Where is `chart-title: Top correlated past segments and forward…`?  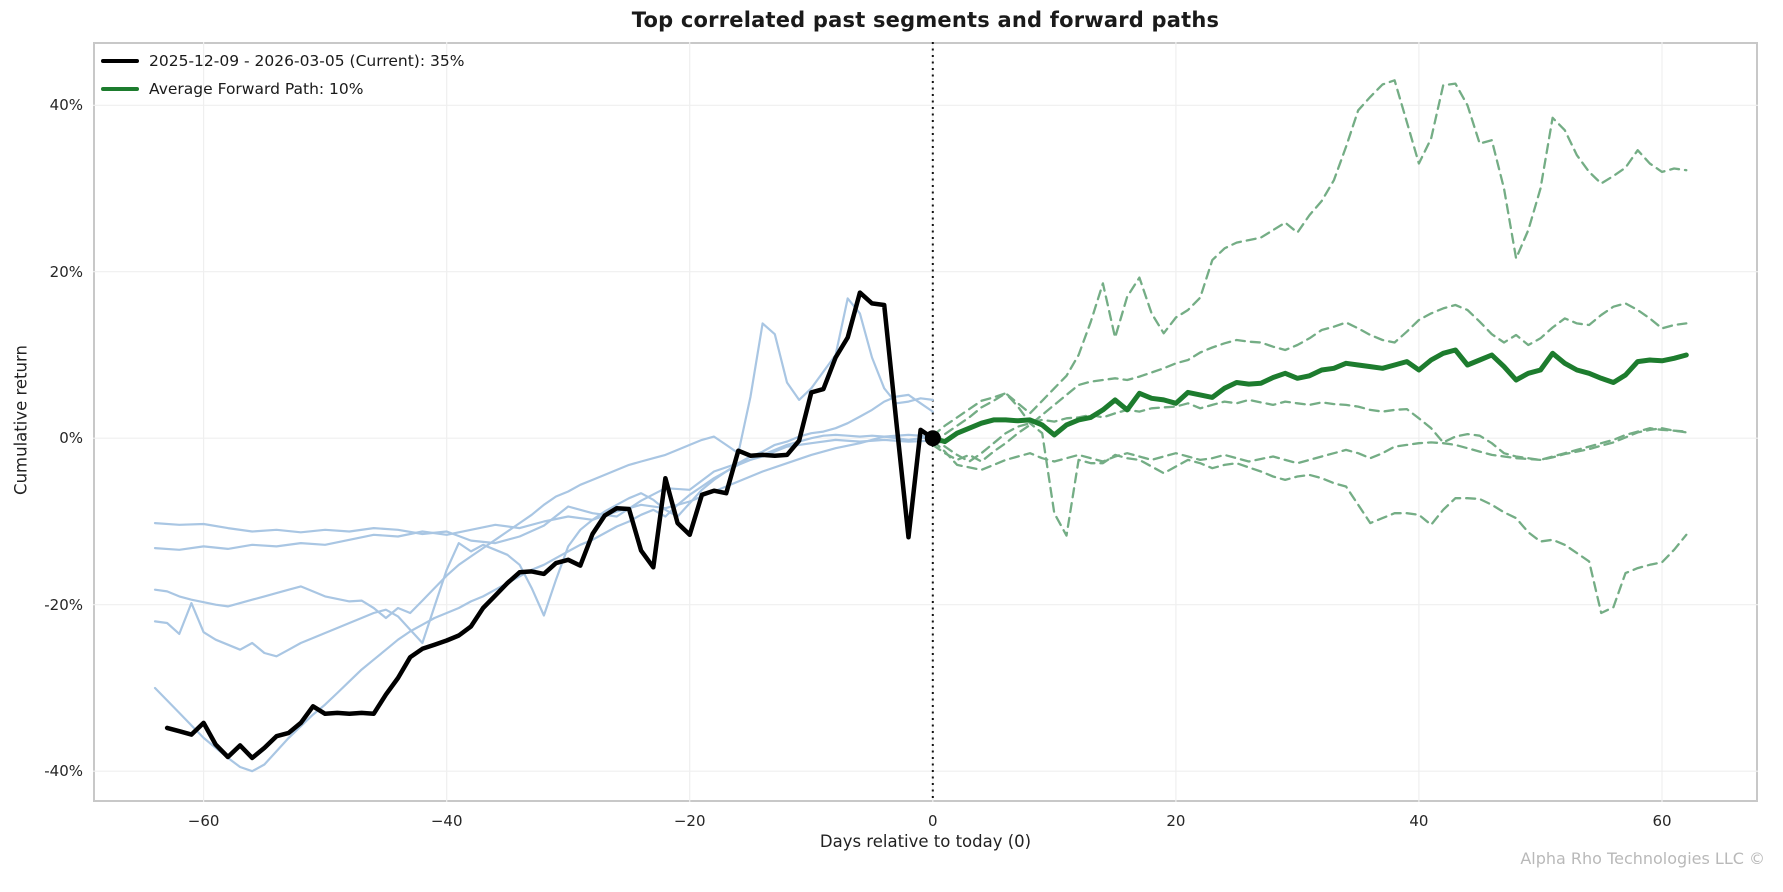 chart-title: Top correlated past segments and forward… is located at coordinates (925, 20).